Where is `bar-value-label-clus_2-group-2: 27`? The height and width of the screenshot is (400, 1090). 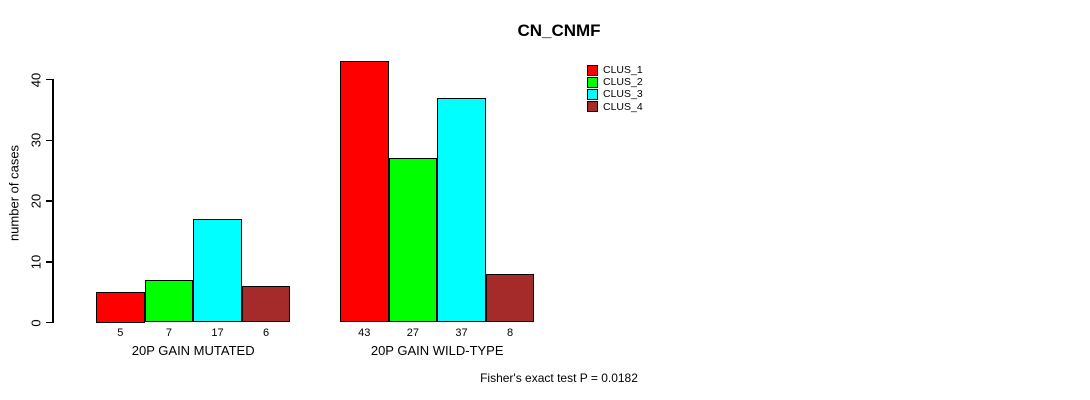 bar-value-label-clus_2-group-2: 27 is located at coordinates (413, 333).